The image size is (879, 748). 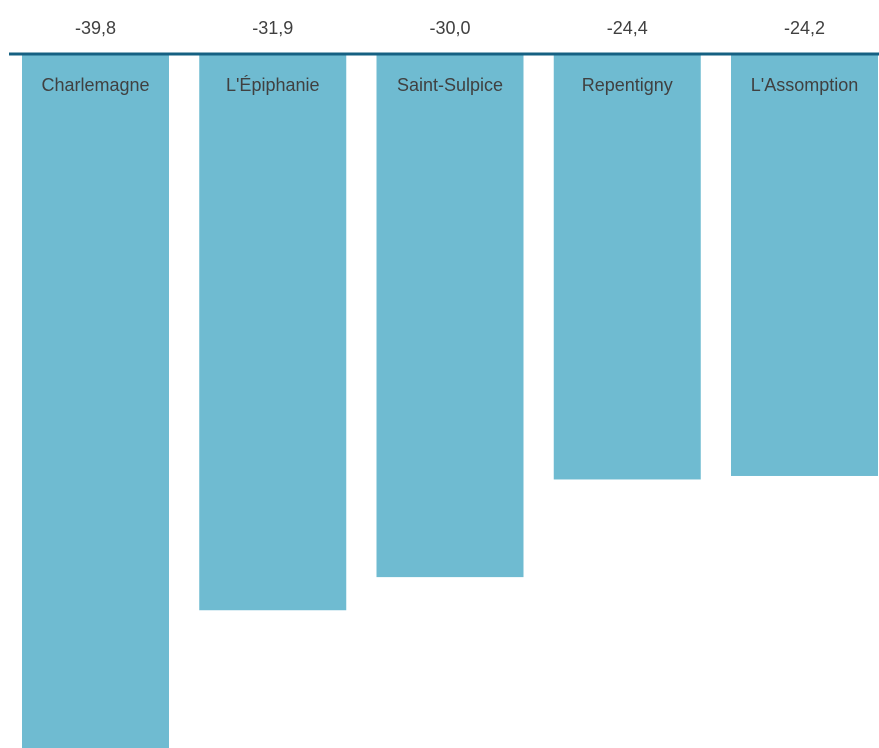 I want to click on category-label-2: L'Épiphanie, so click(x=273, y=85).